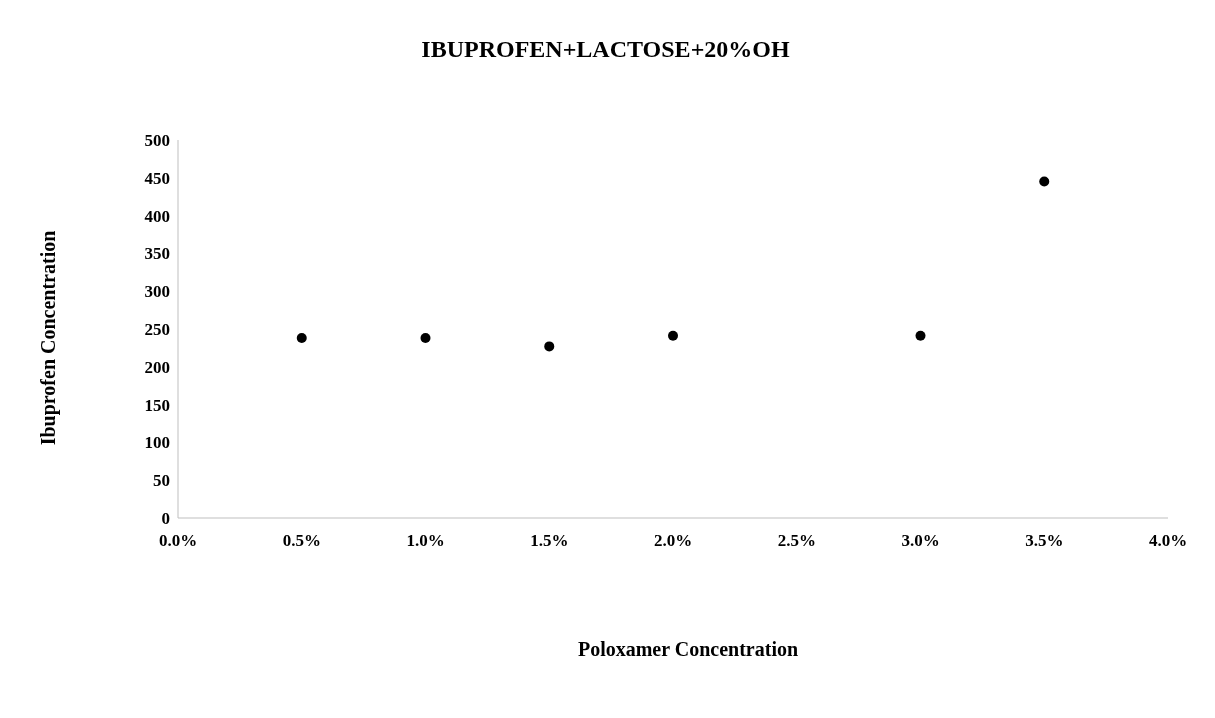  Describe the element at coordinates (165, 519) in the screenshot. I see `y-tick-label: 0` at that location.